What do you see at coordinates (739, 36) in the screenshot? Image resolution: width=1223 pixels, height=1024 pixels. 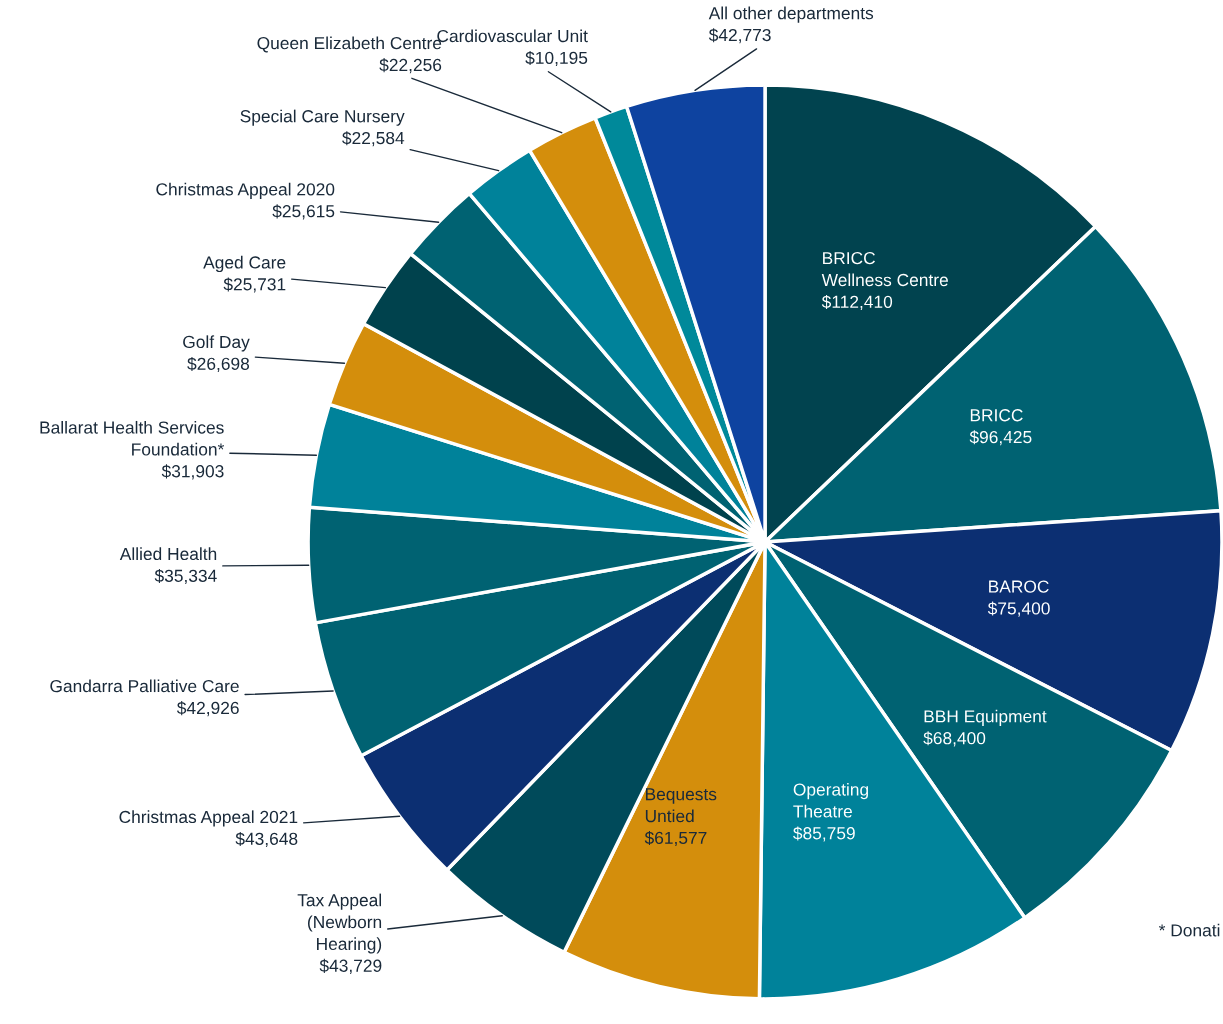 I see `data-label: $42,773` at bounding box center [739, 36].